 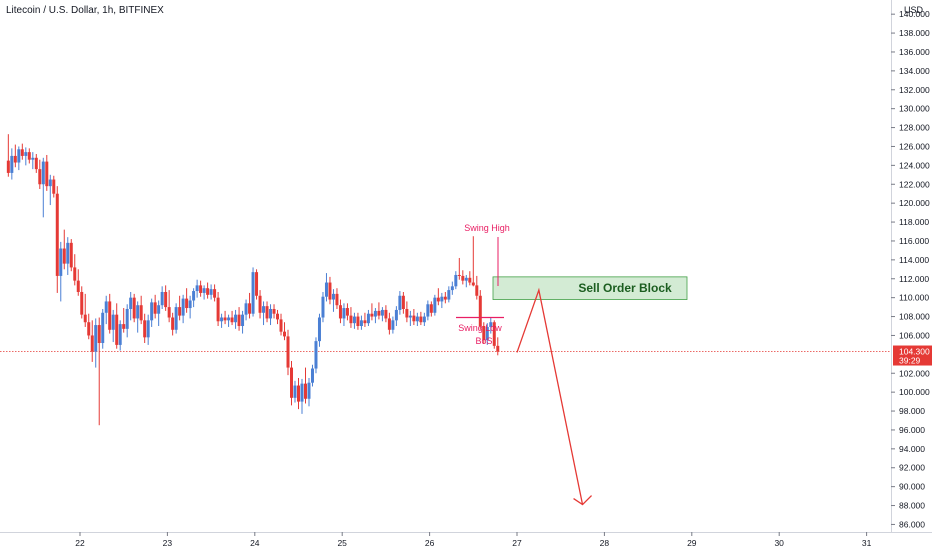 I want to click on y-tick-label: 110.000, so click(x=914, y=298).